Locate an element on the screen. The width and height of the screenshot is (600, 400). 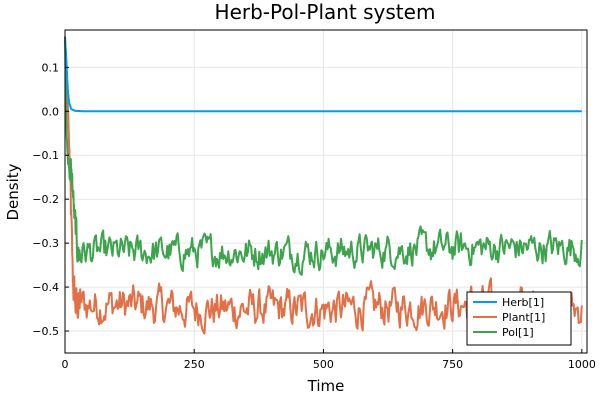
y-axis: 0.1 0.0 −0.1 −0.2 −0.3 −0.4 −0.5 is located at coordinates (50, 199).